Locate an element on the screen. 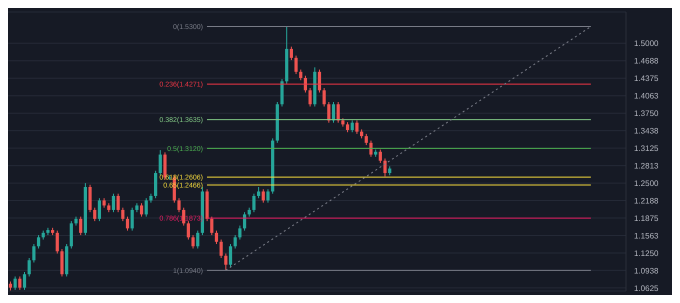  y-tick-label: 1.2500 is located at coordinates (647, 183).